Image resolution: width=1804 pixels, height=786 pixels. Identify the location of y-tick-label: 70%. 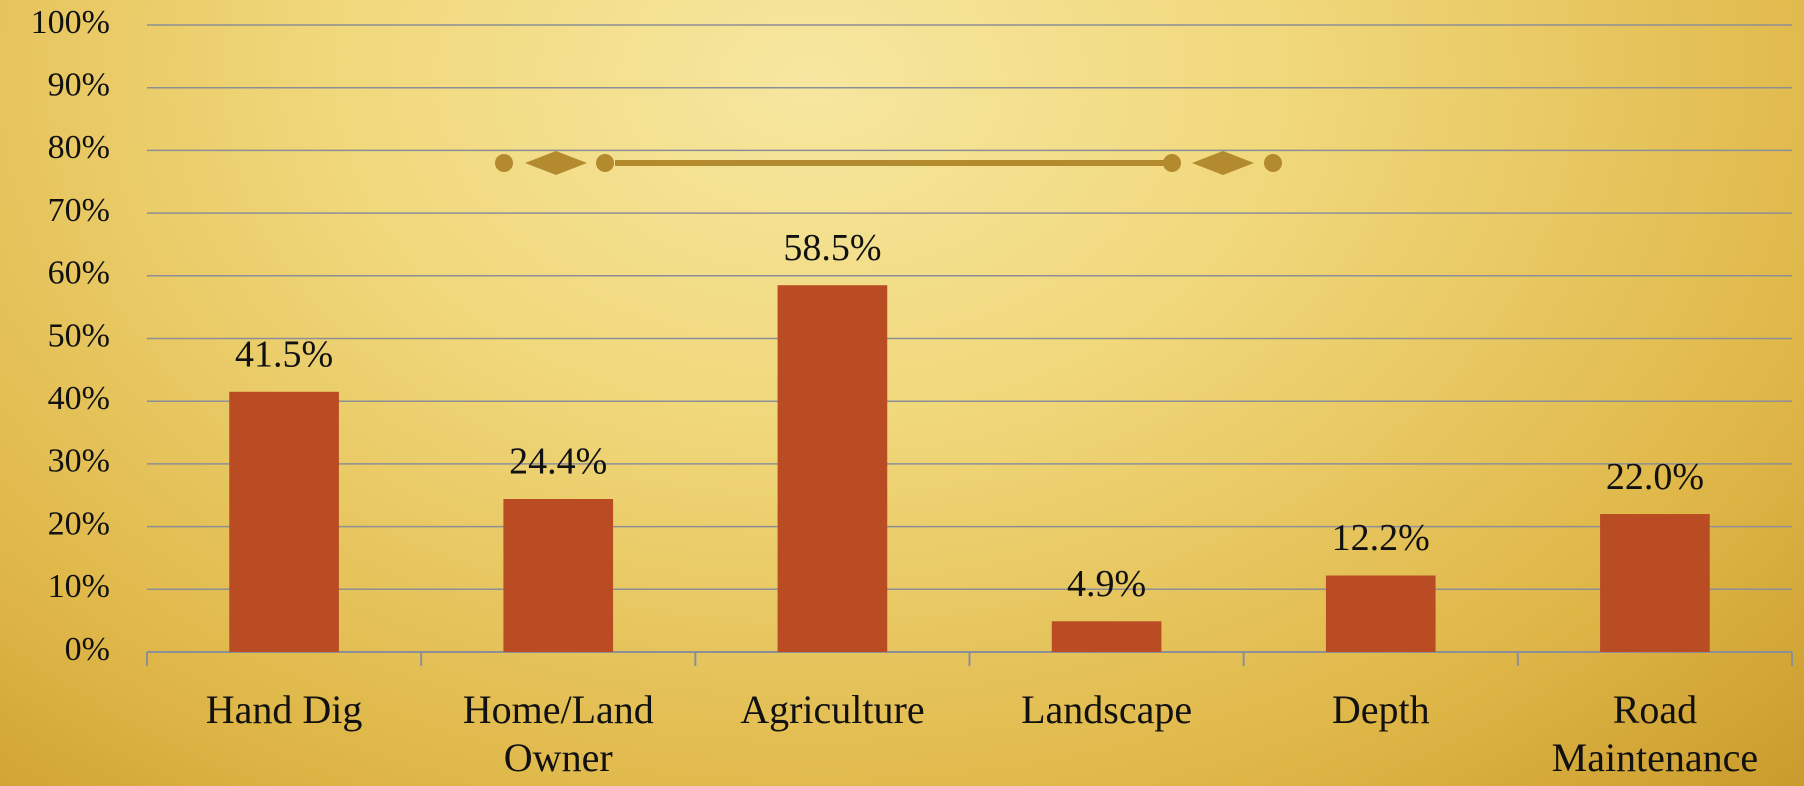
(79, 210).